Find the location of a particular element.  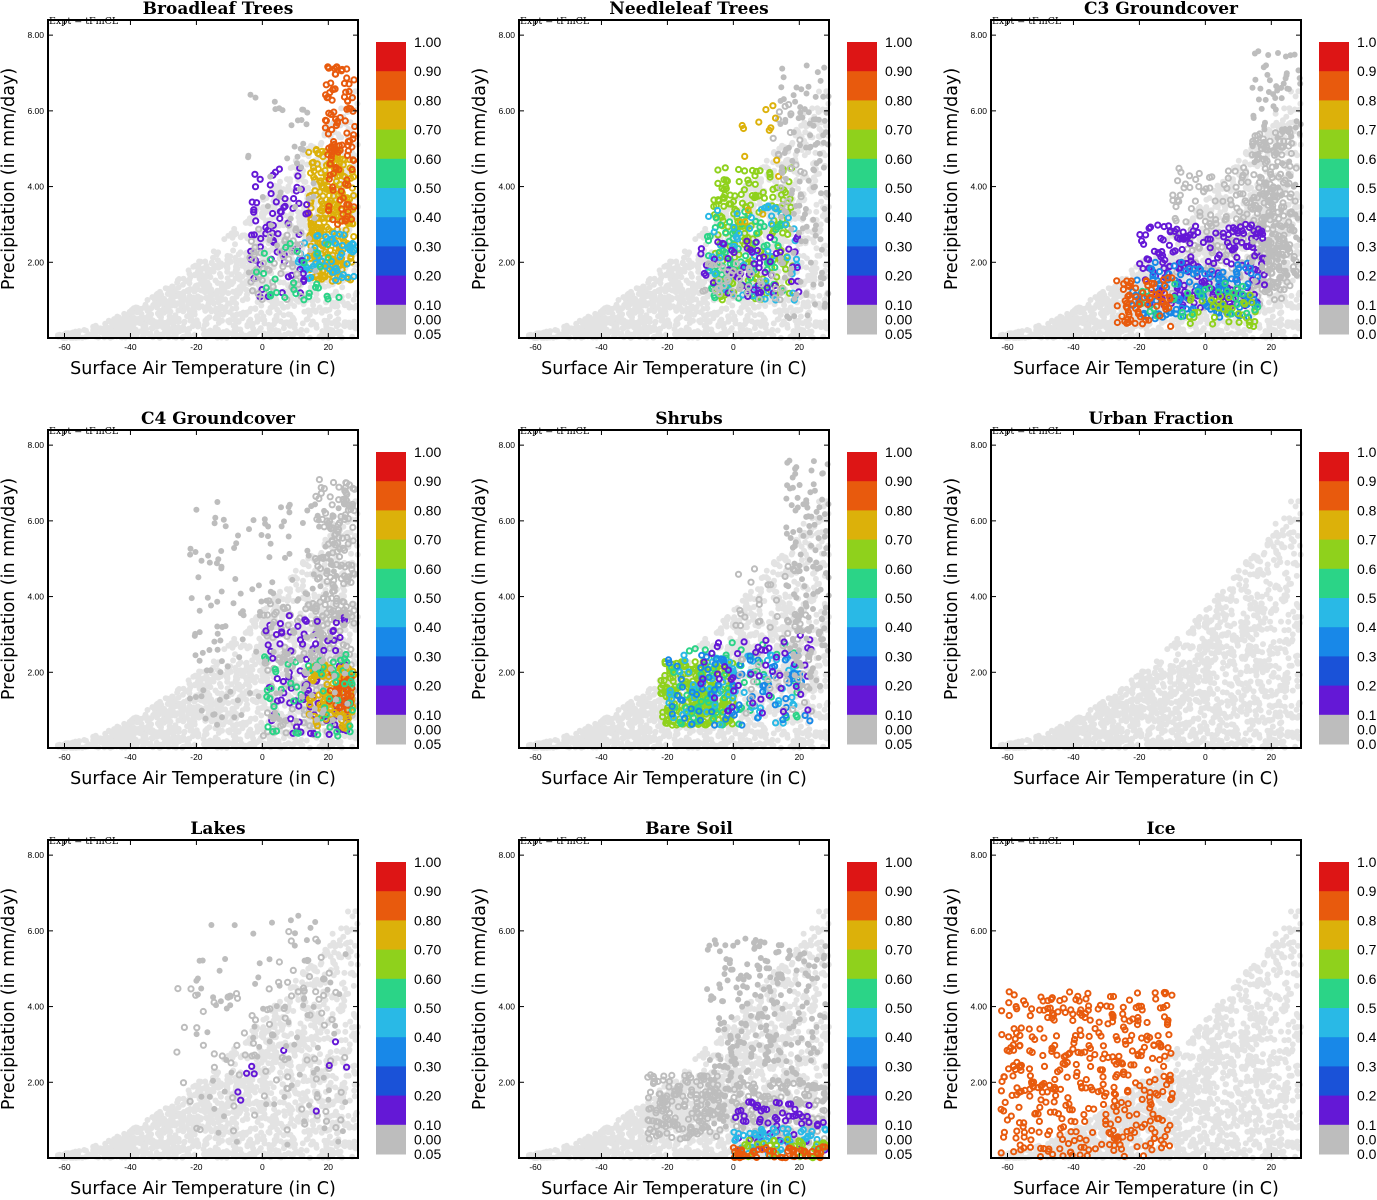

y-axis-label: Precipitation (in mm/day) is located at coordinates (480, 179).